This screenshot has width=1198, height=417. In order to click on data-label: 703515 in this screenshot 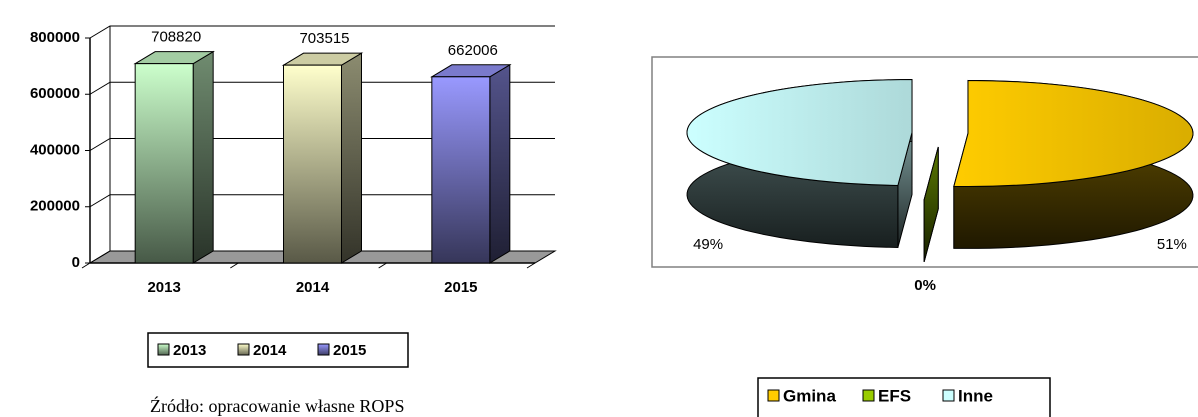, I will do `click(324, 38)`.